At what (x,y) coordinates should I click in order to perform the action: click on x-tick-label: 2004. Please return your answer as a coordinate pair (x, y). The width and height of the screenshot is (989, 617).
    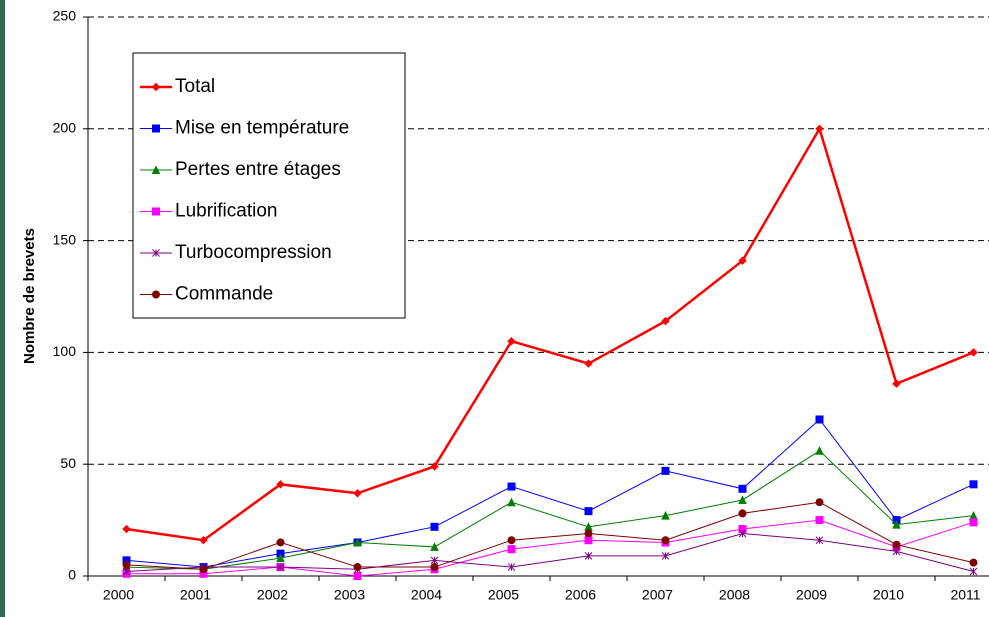
    Looking at the image, I should click on (426, 595).